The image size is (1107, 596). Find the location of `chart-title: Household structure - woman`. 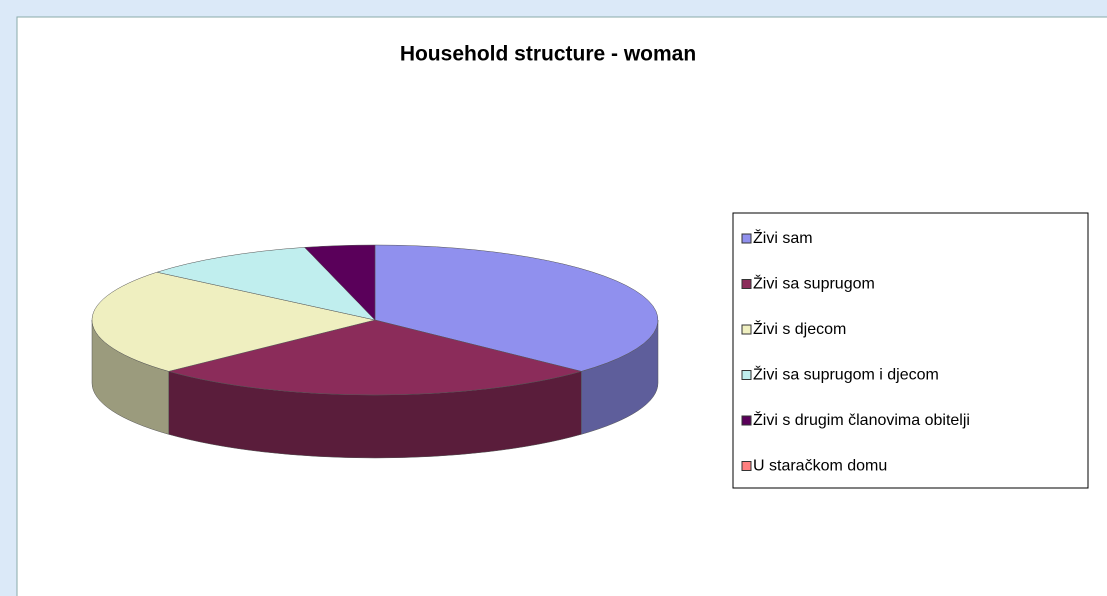

chart-title: Household structure - woman is located at coordinates (548, 54).